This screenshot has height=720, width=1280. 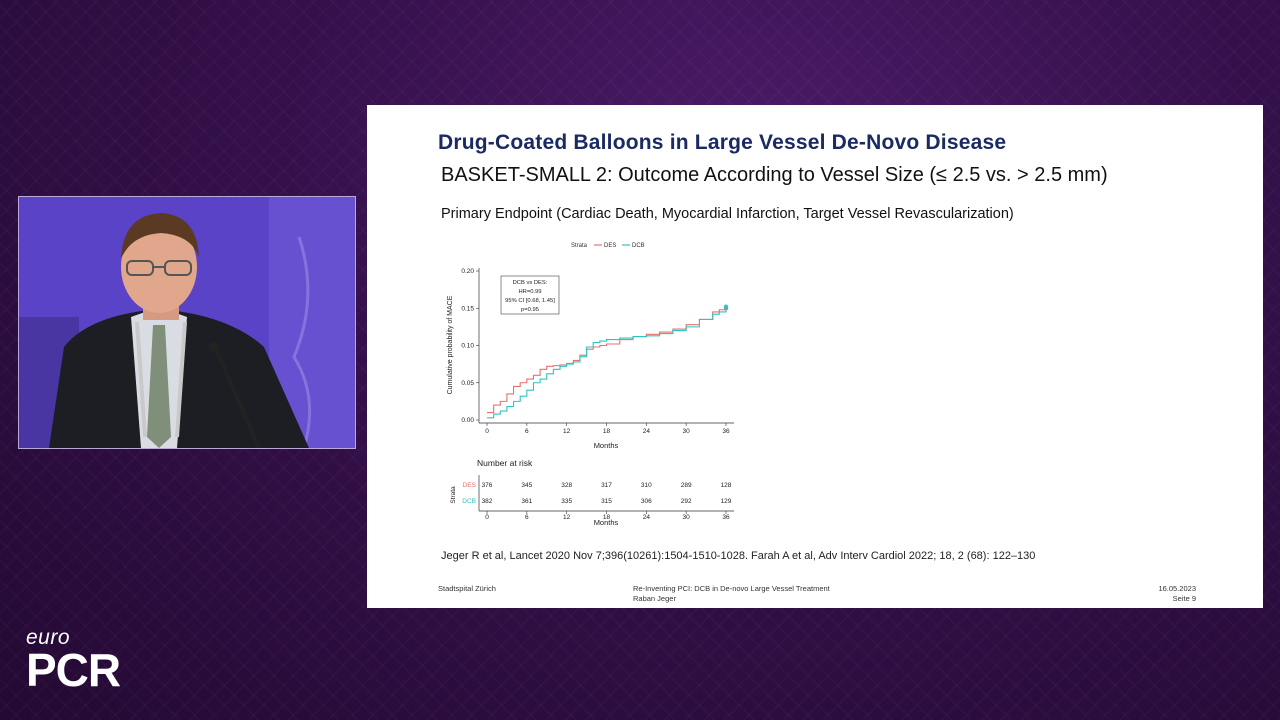 What do you see at coordinates (470, 485) in the screenshot?
I see `risk-row-label-des: DES` at bounding box center [470, 485].